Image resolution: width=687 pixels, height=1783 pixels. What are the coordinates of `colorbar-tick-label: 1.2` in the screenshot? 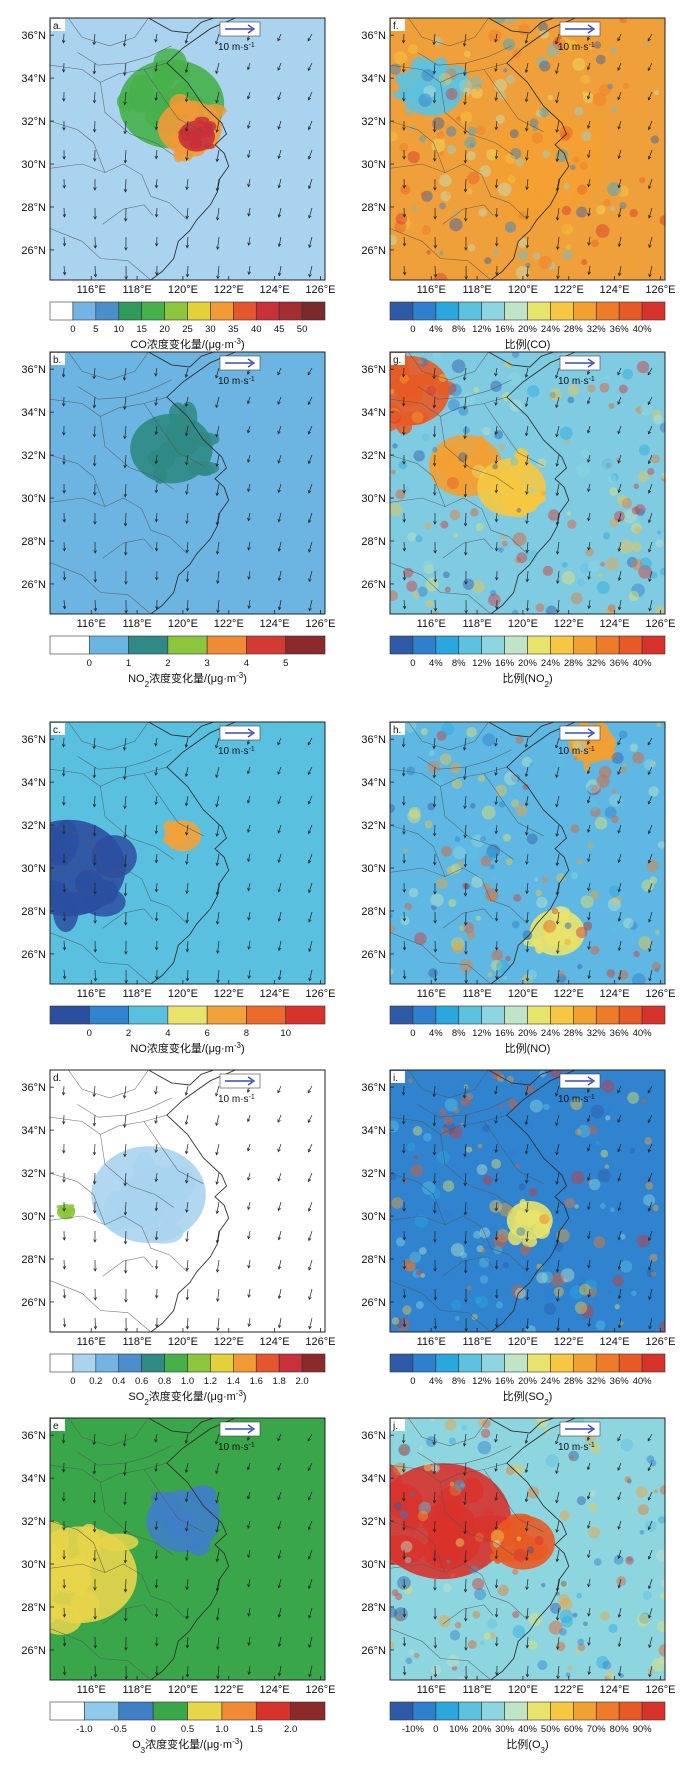 It's located at (210, 1381).